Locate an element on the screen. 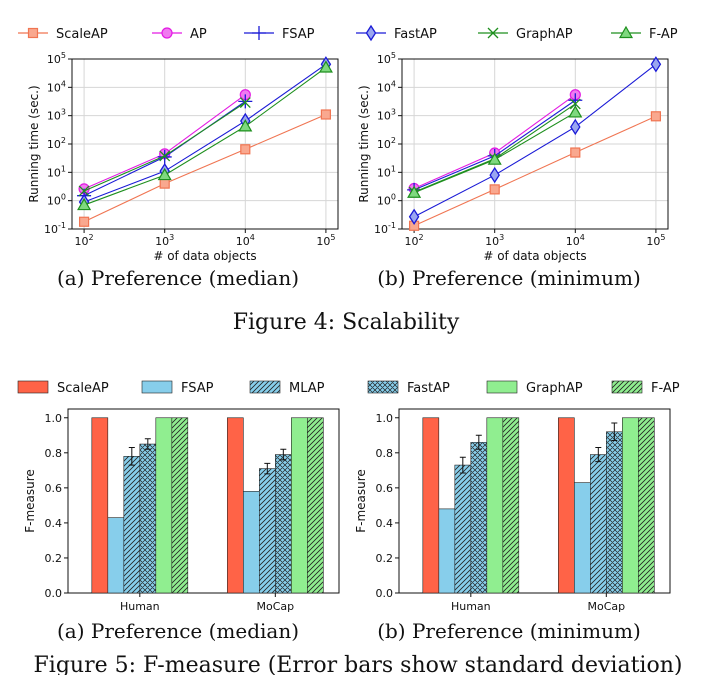  legend-entry-mlap: MLAP is located at coordinates (287, 388).